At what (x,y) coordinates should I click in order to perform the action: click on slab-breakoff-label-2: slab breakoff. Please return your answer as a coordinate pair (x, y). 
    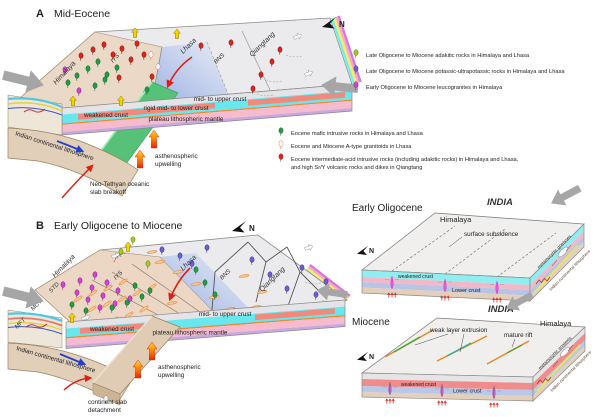
    Looking at the image, I should click on (108, 192).